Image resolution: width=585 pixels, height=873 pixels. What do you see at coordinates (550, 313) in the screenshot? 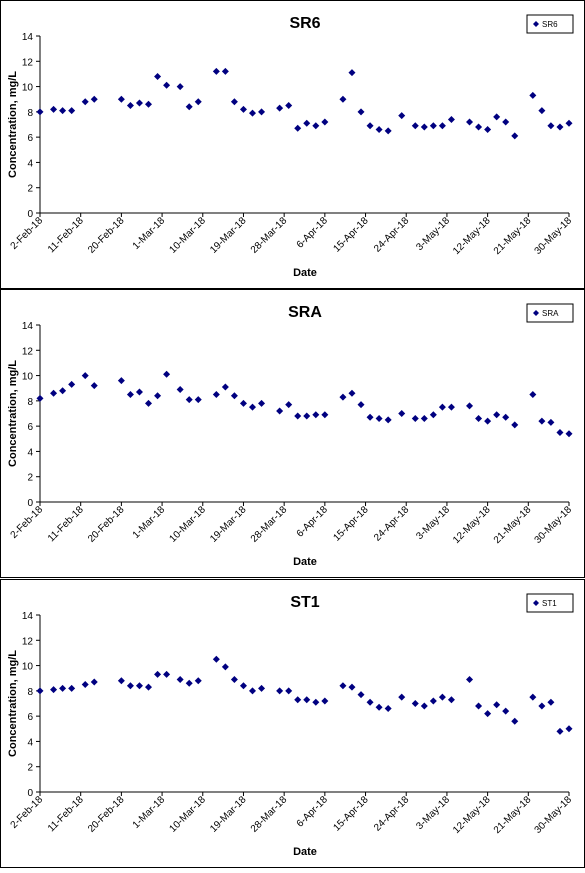
I see `legend-label: SRA` at bounding box center [550, 313].